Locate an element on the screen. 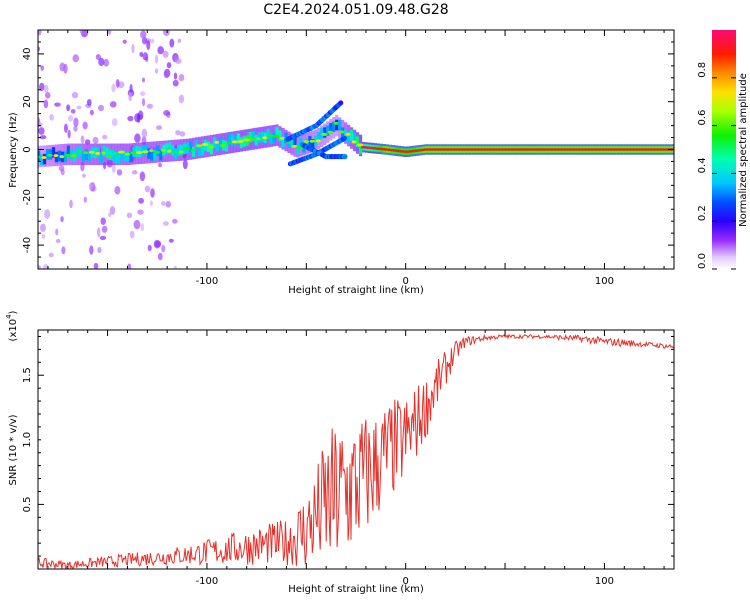  x-tick-label: -100 is located at coordinates (207, 281).